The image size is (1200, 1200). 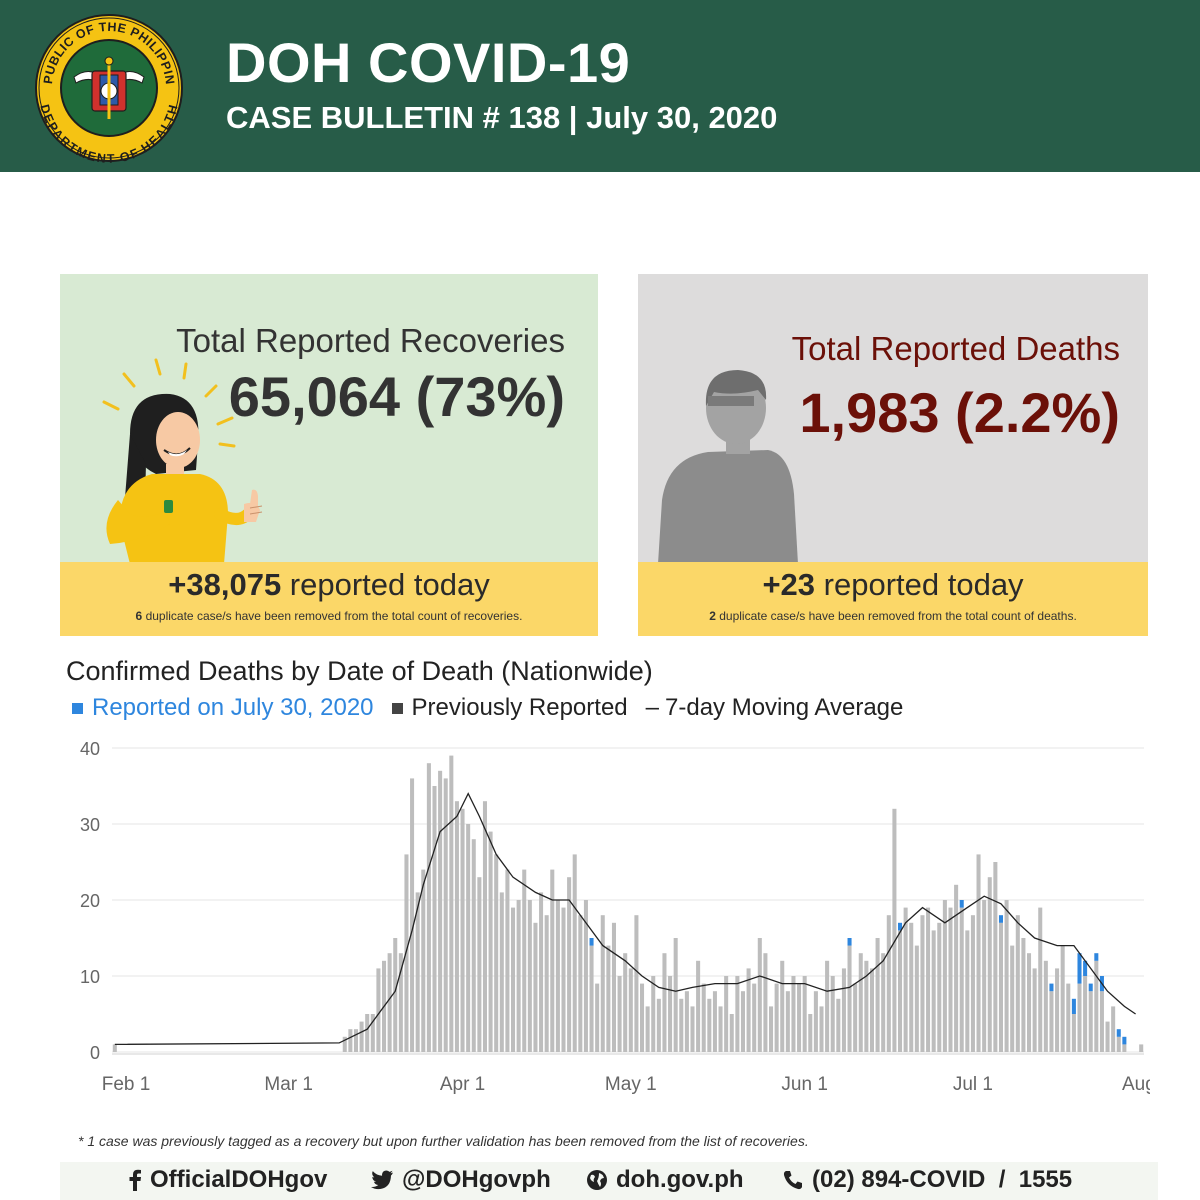 I want to click on website-url: doh.gov.ph, so click(x=680, y=1179).